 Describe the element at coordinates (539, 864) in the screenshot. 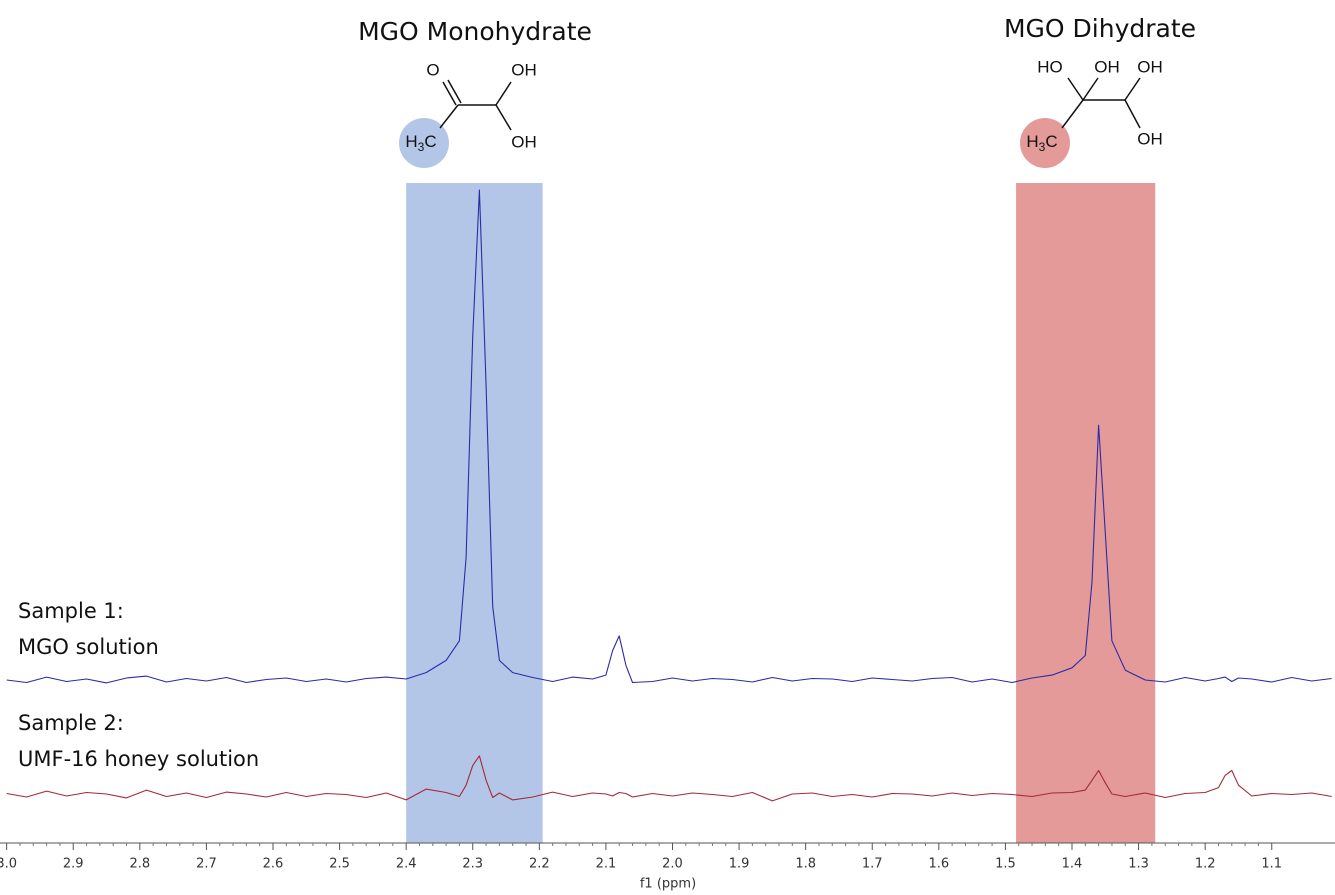

I see `x-tick-label: 2.2` at that location.